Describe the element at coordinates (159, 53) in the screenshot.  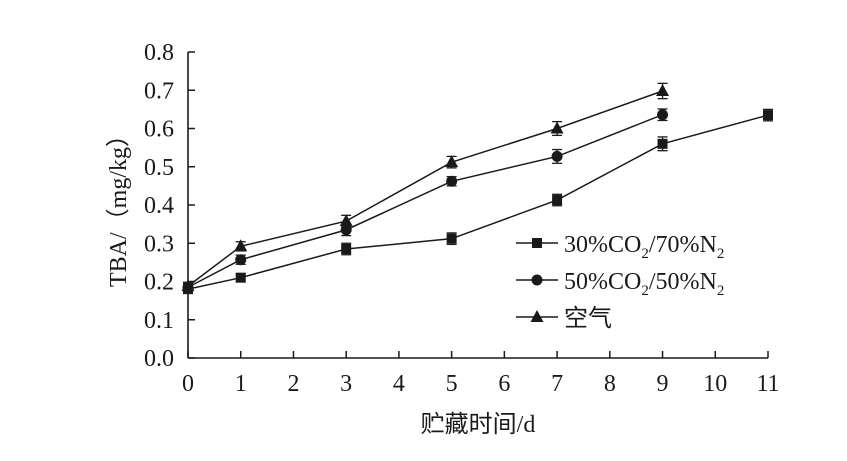
I see `y-tick-label: 0.8` at that location.